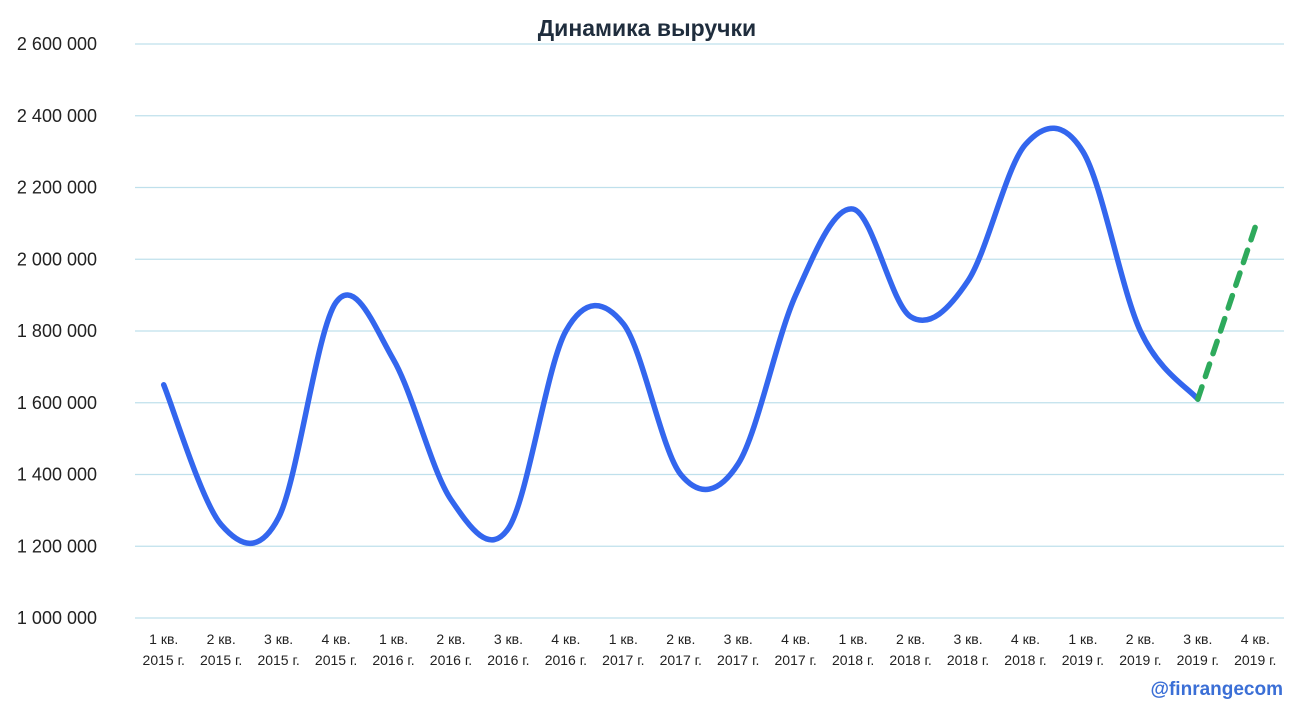 Image resolution: width=1299 pixels, height=711 pixels. Describe the element at coordinates (451, 649) in the screenshot. I see `x-tick-label: 2 кв. 2016 г.` at that location.